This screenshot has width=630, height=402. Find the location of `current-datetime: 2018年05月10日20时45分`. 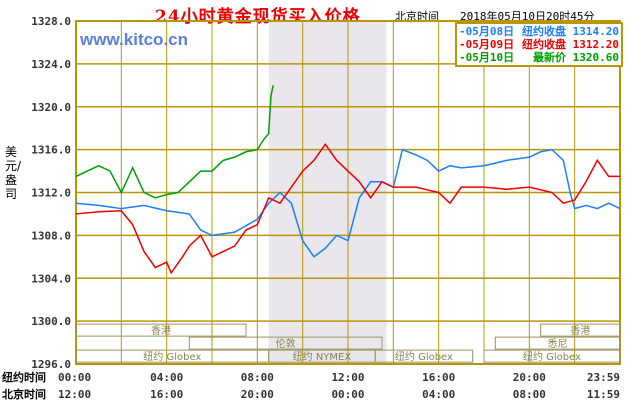

current-datetime: 2018年05月10日20时45分 is located at coordinates (527, 16).